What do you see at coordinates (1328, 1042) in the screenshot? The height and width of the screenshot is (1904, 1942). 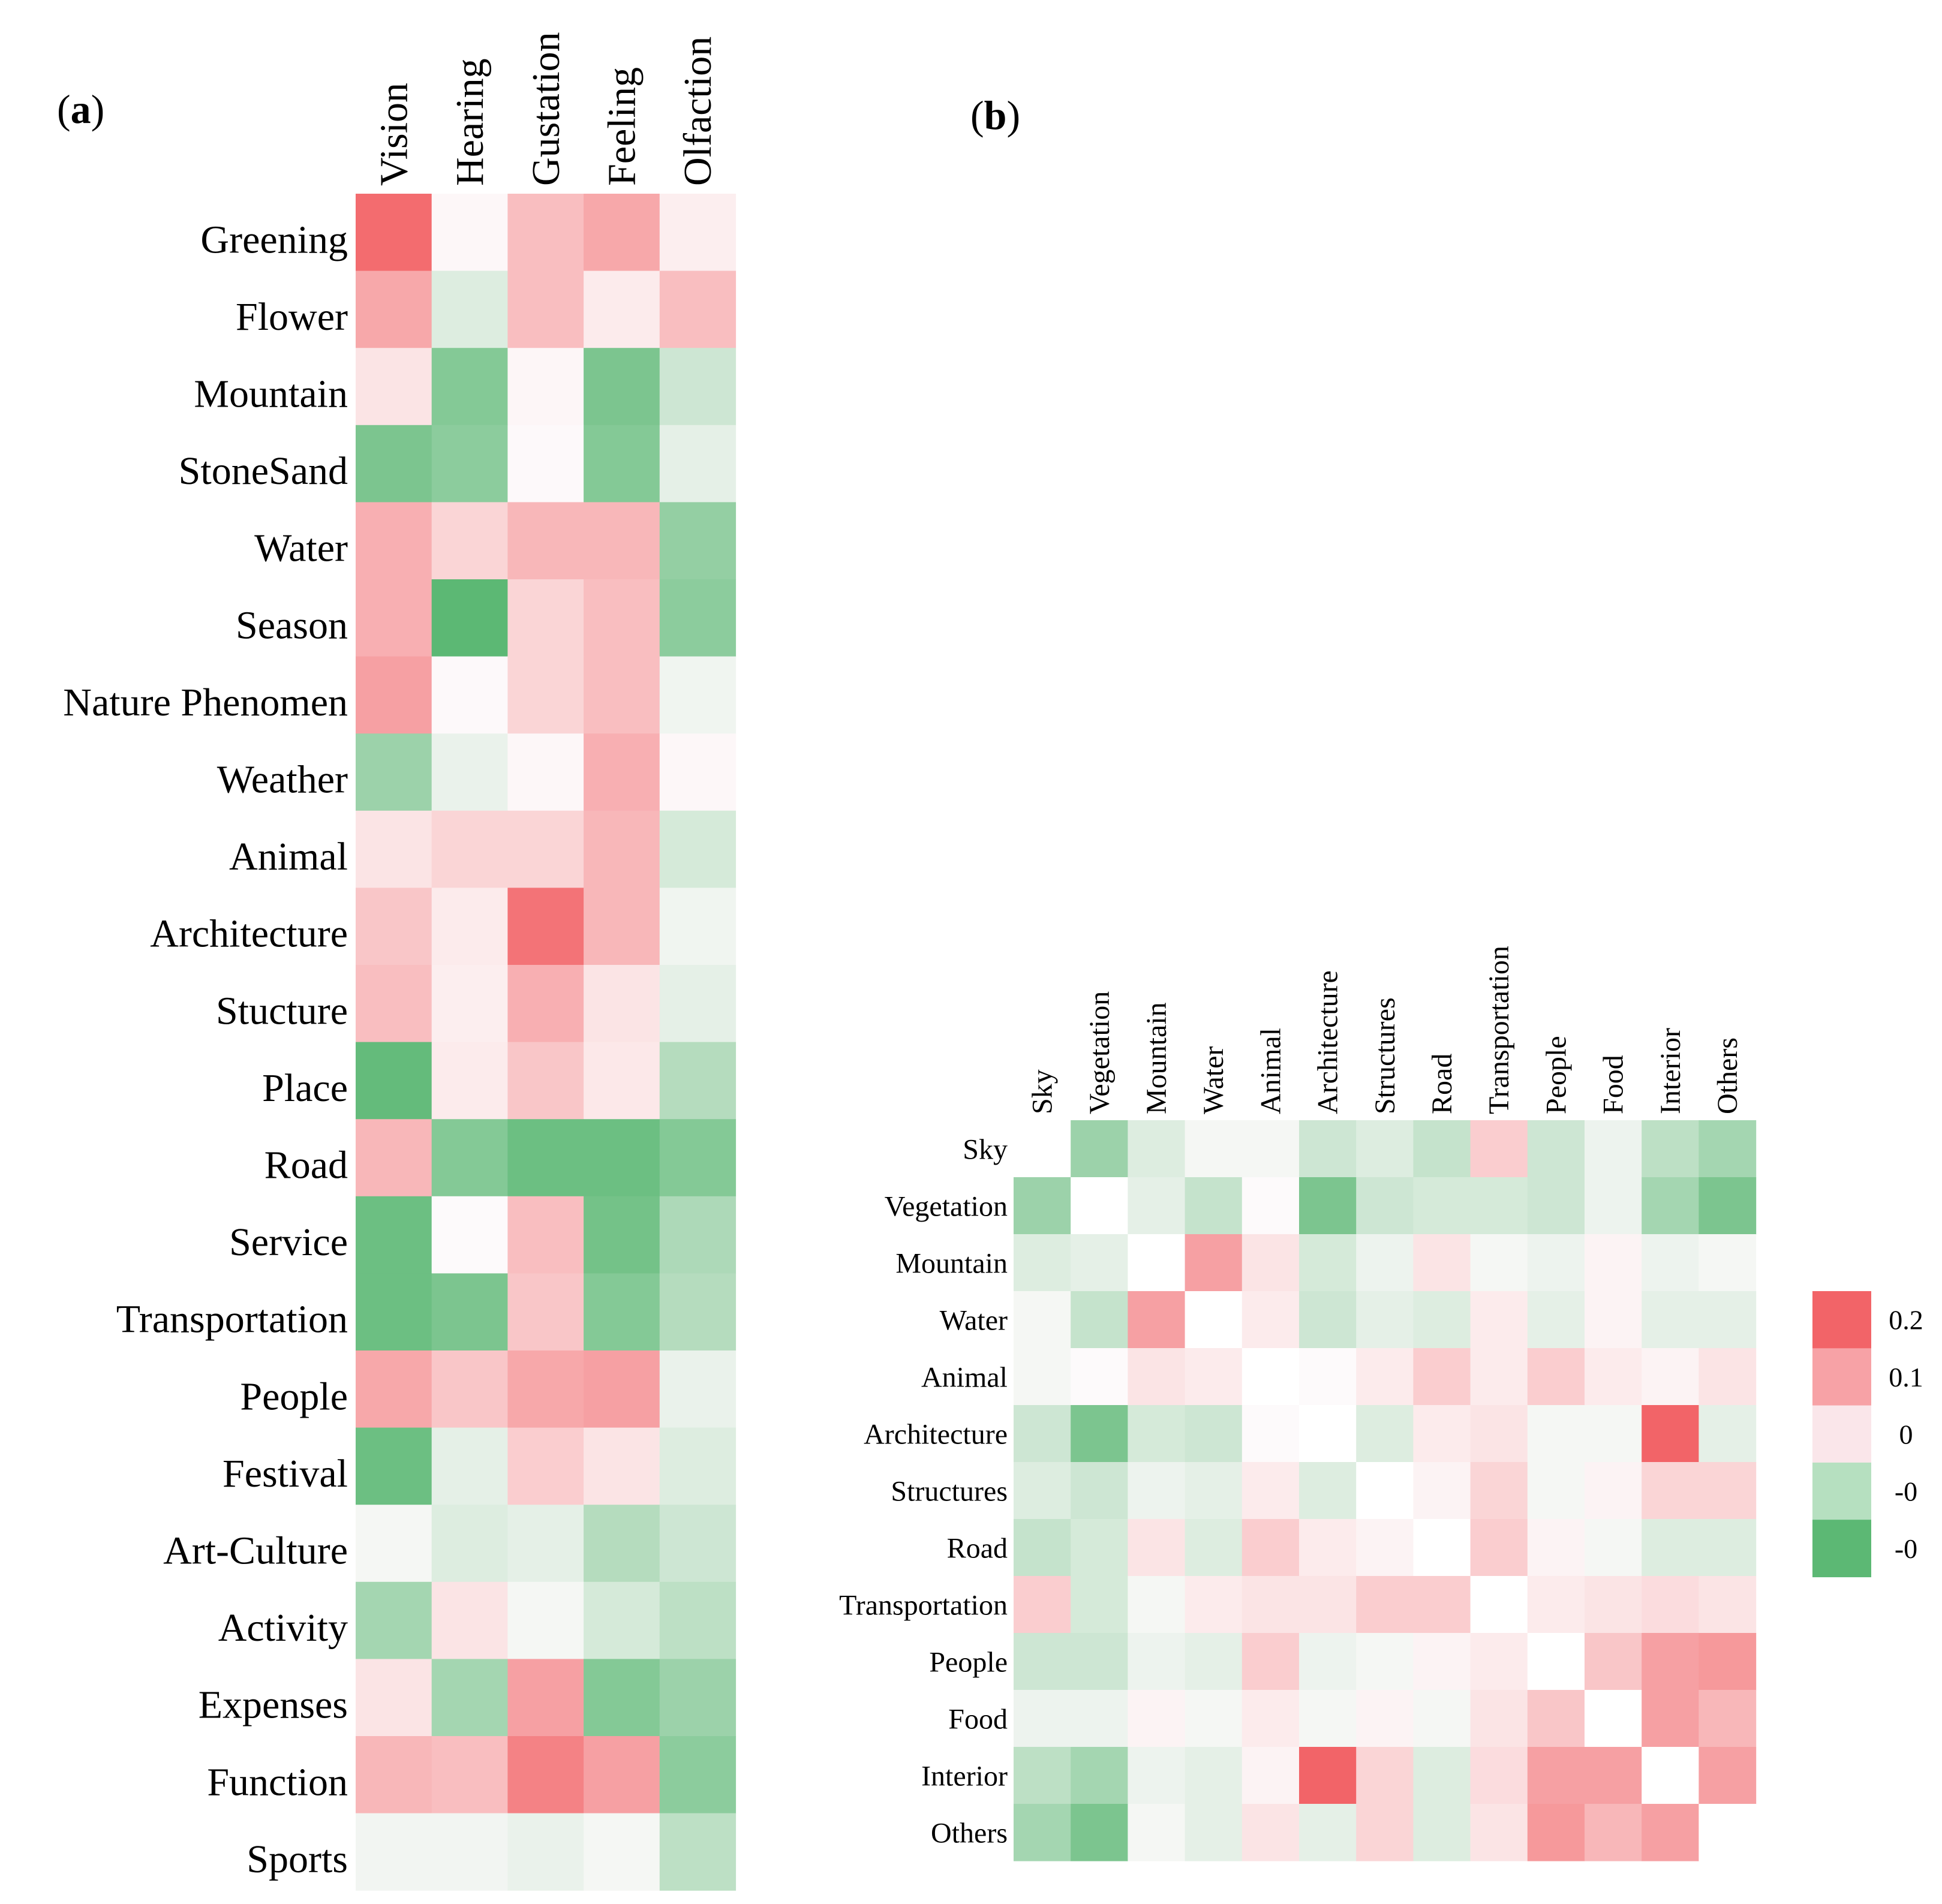 I see `column-label: Architecture` at bounding box center [1328, 1042].